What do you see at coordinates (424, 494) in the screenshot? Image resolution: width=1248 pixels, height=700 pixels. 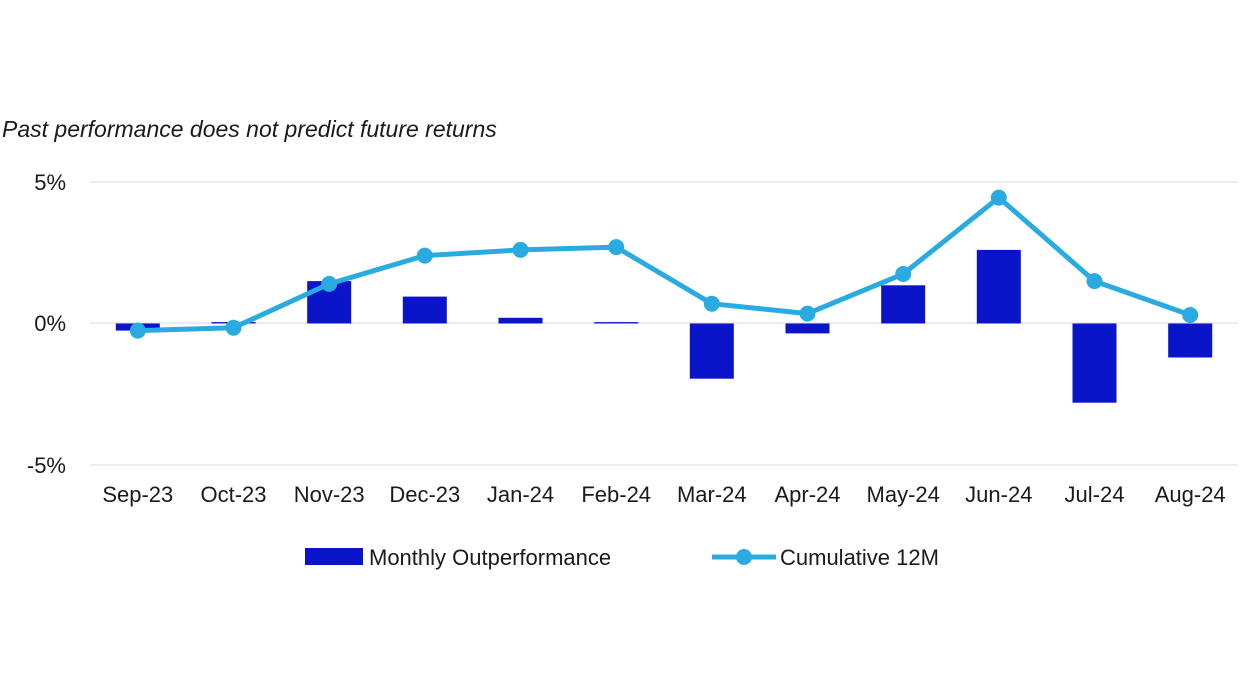 I see `x-tick-label: Dec-23` at bounding box center [424, 494].